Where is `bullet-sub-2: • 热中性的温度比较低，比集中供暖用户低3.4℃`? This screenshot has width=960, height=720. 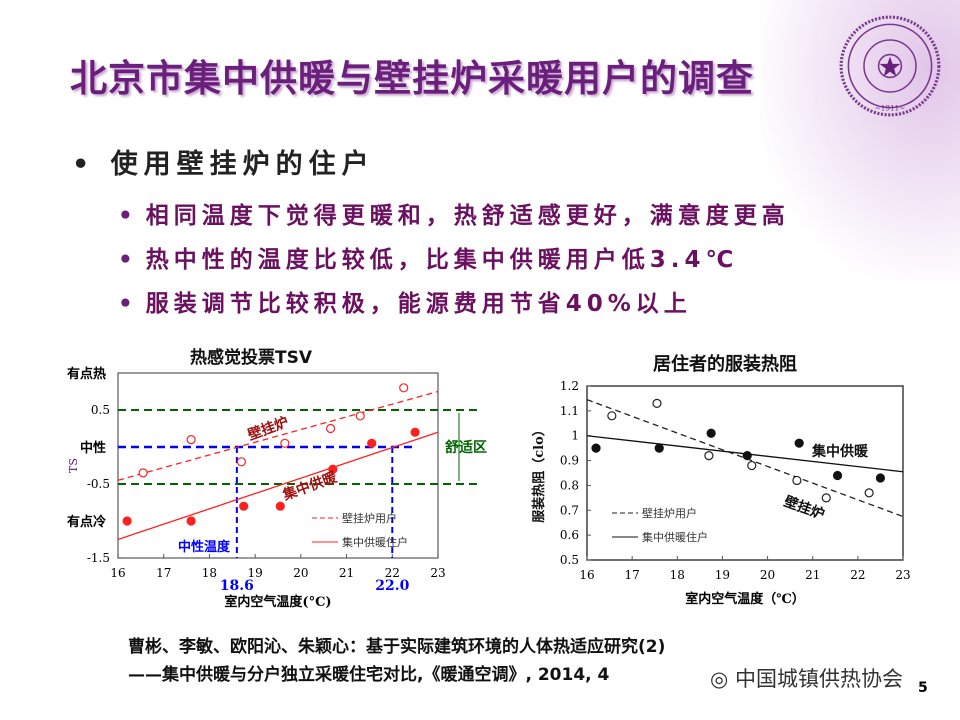
bullet-sub-2: • 热中性的温度比较低，比集中供暖用户低3.4℃ is located at coordinates (428, 260).